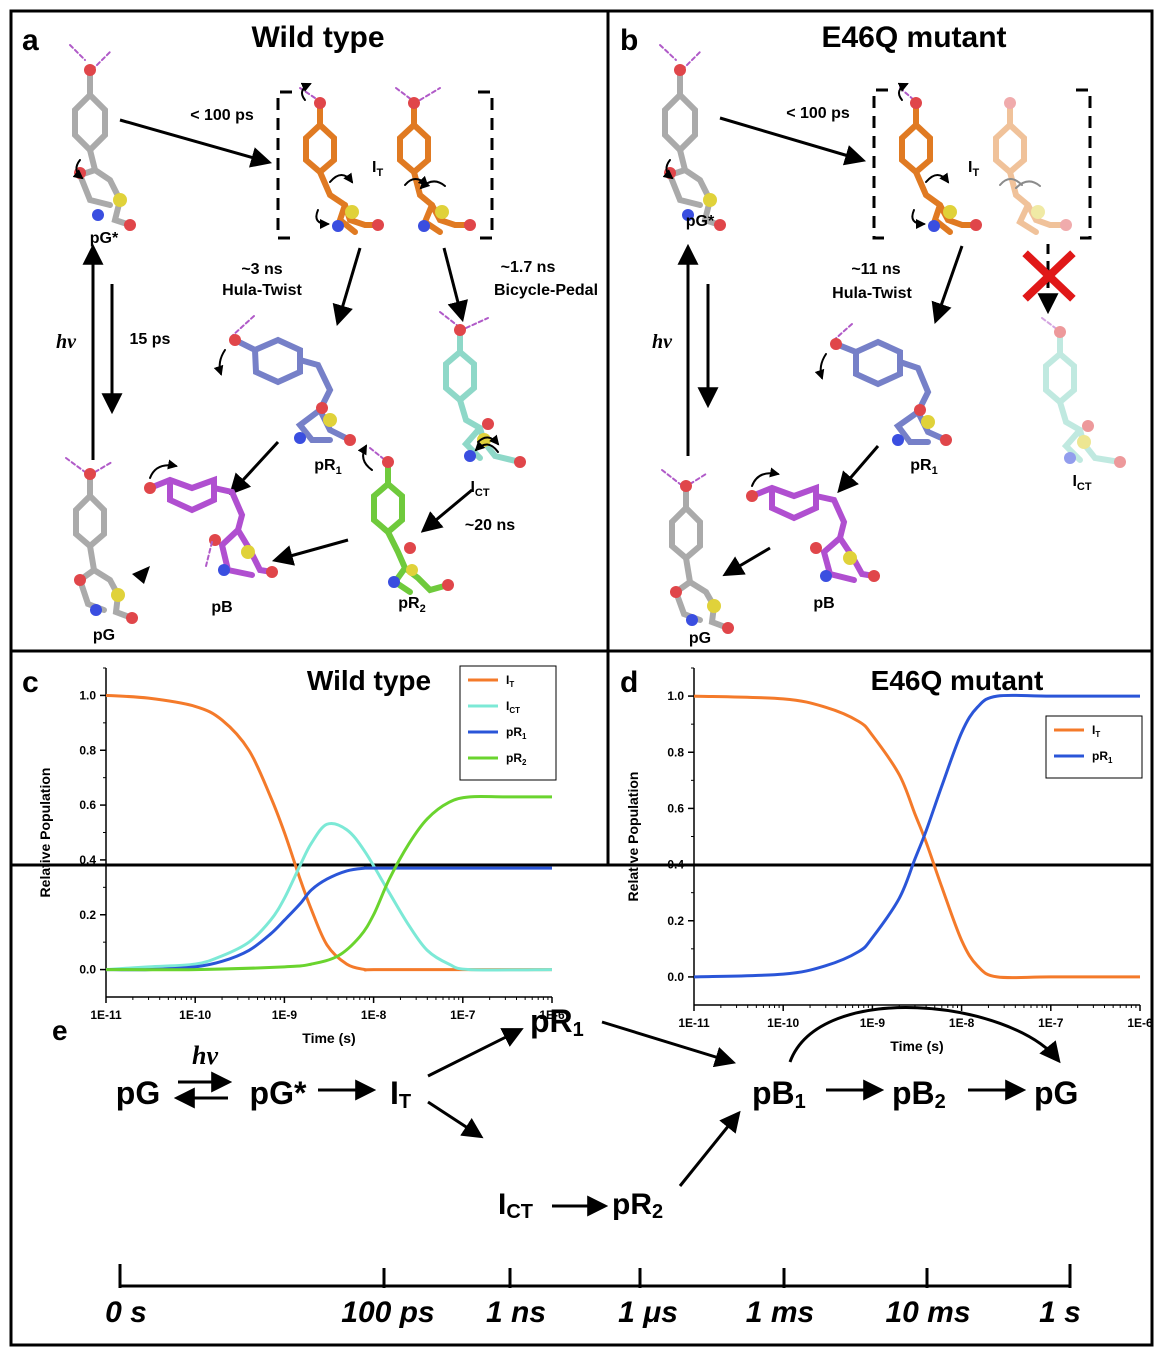 This screenshot has height=1347, width=1154. I want to click on timeline-1ms: 1 ms, so click(780, 1312).